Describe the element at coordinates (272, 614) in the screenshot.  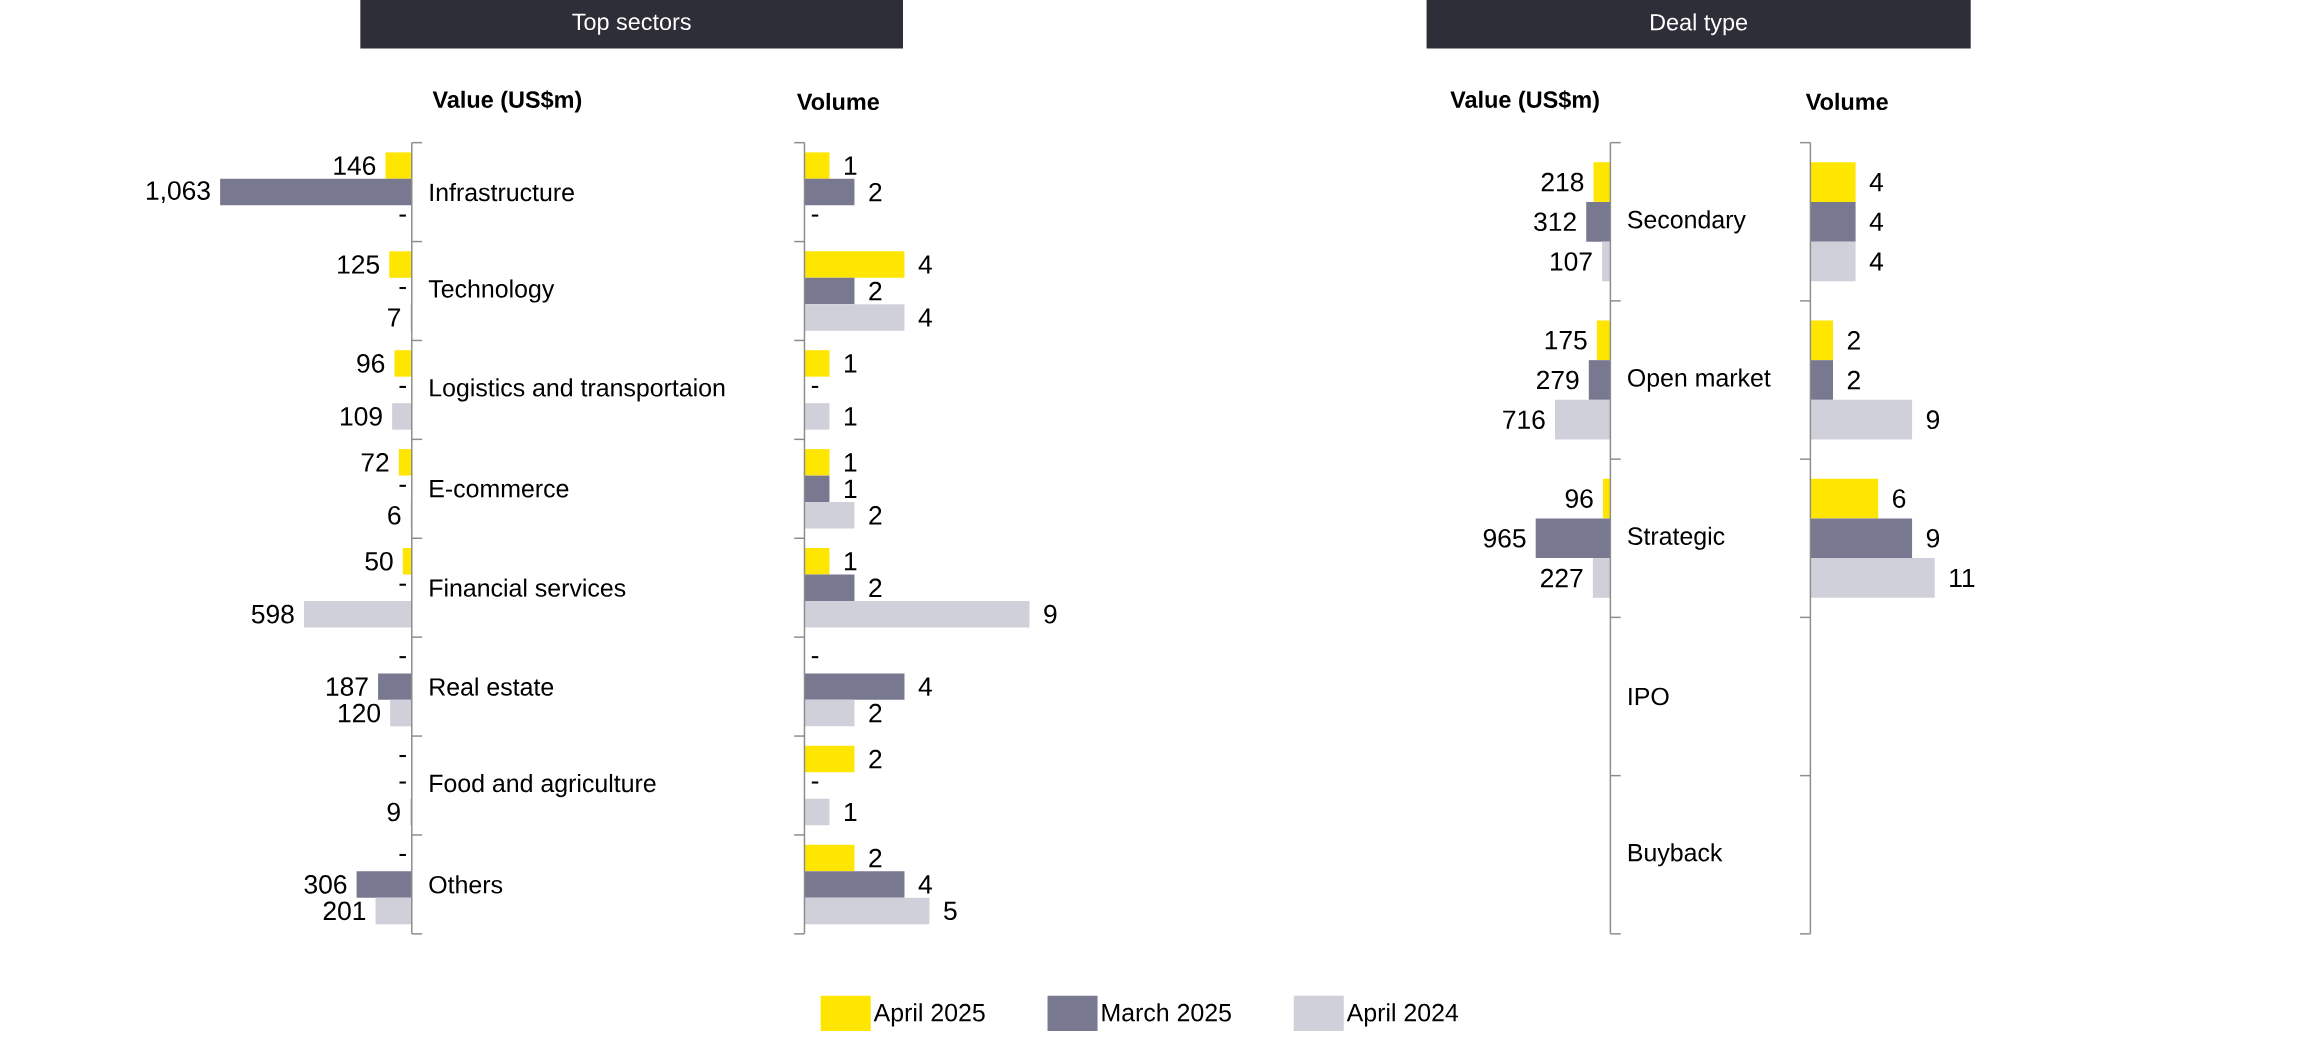
I see `data-label: 598` at that location.